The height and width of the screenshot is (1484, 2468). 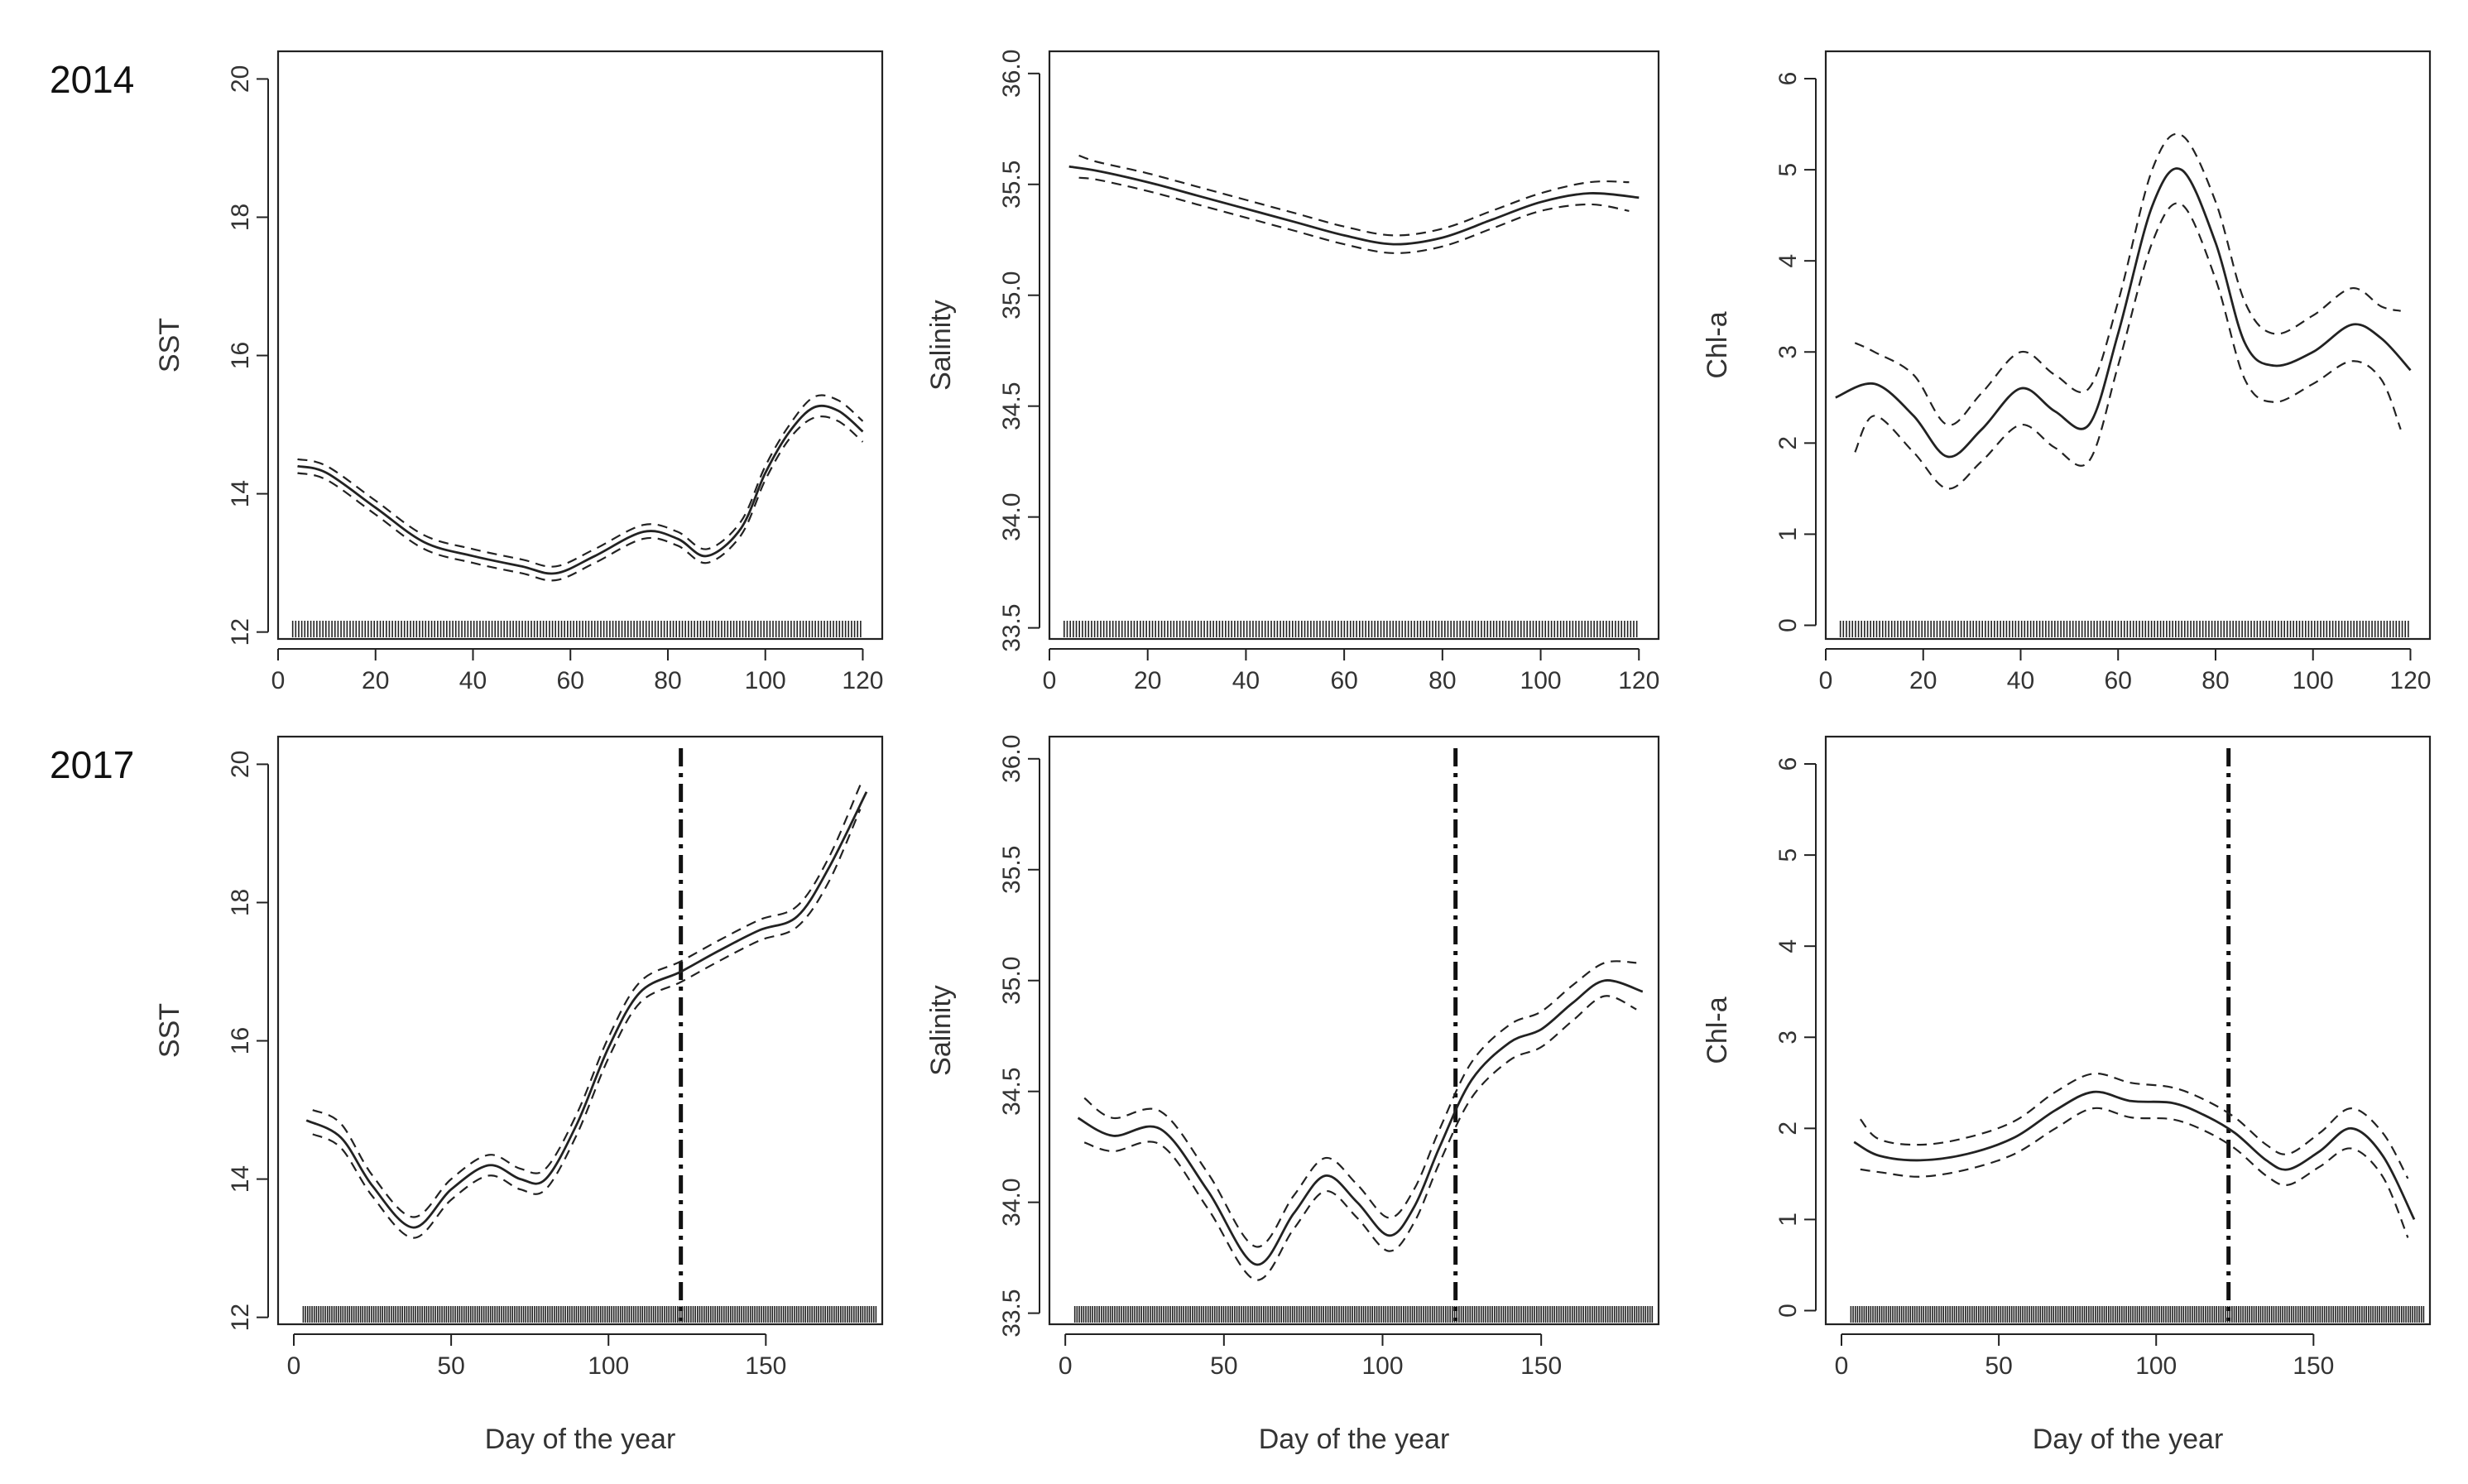 I want to click on y-tick-label: 16, so click(x=240, y=1040).